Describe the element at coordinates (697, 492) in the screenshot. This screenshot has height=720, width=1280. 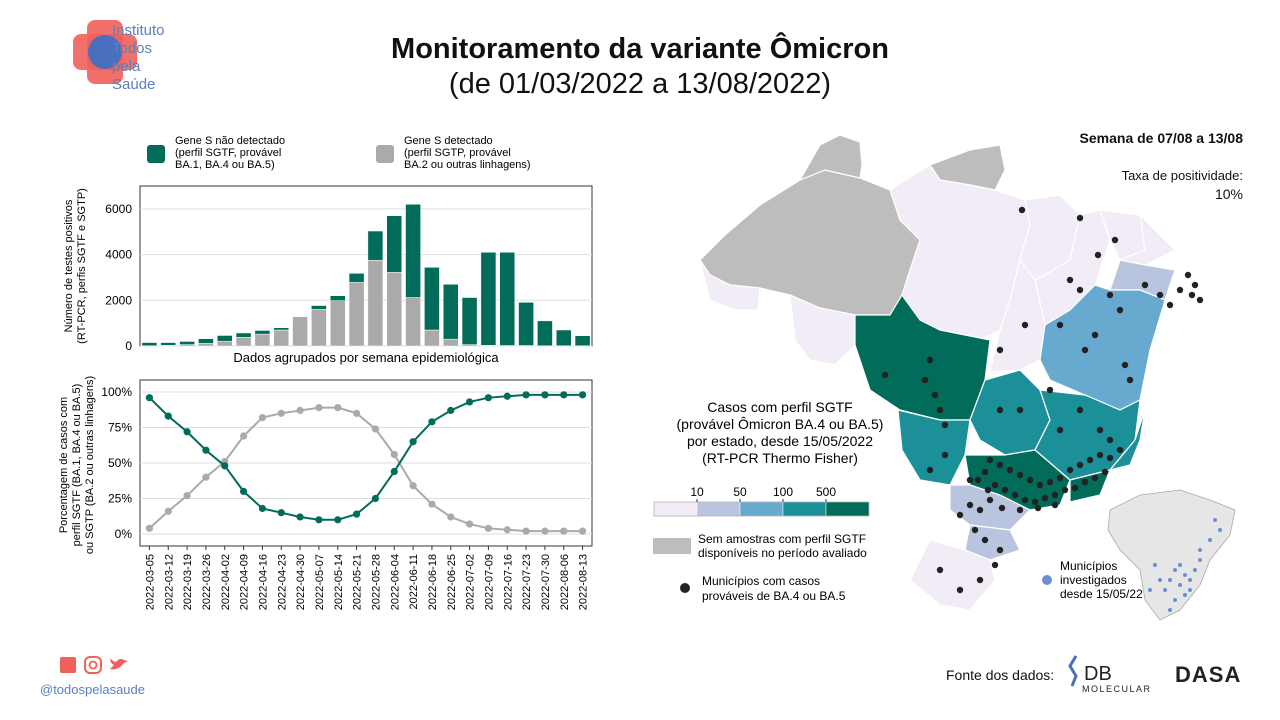
I see `scale-tick-label: 10` at that location.